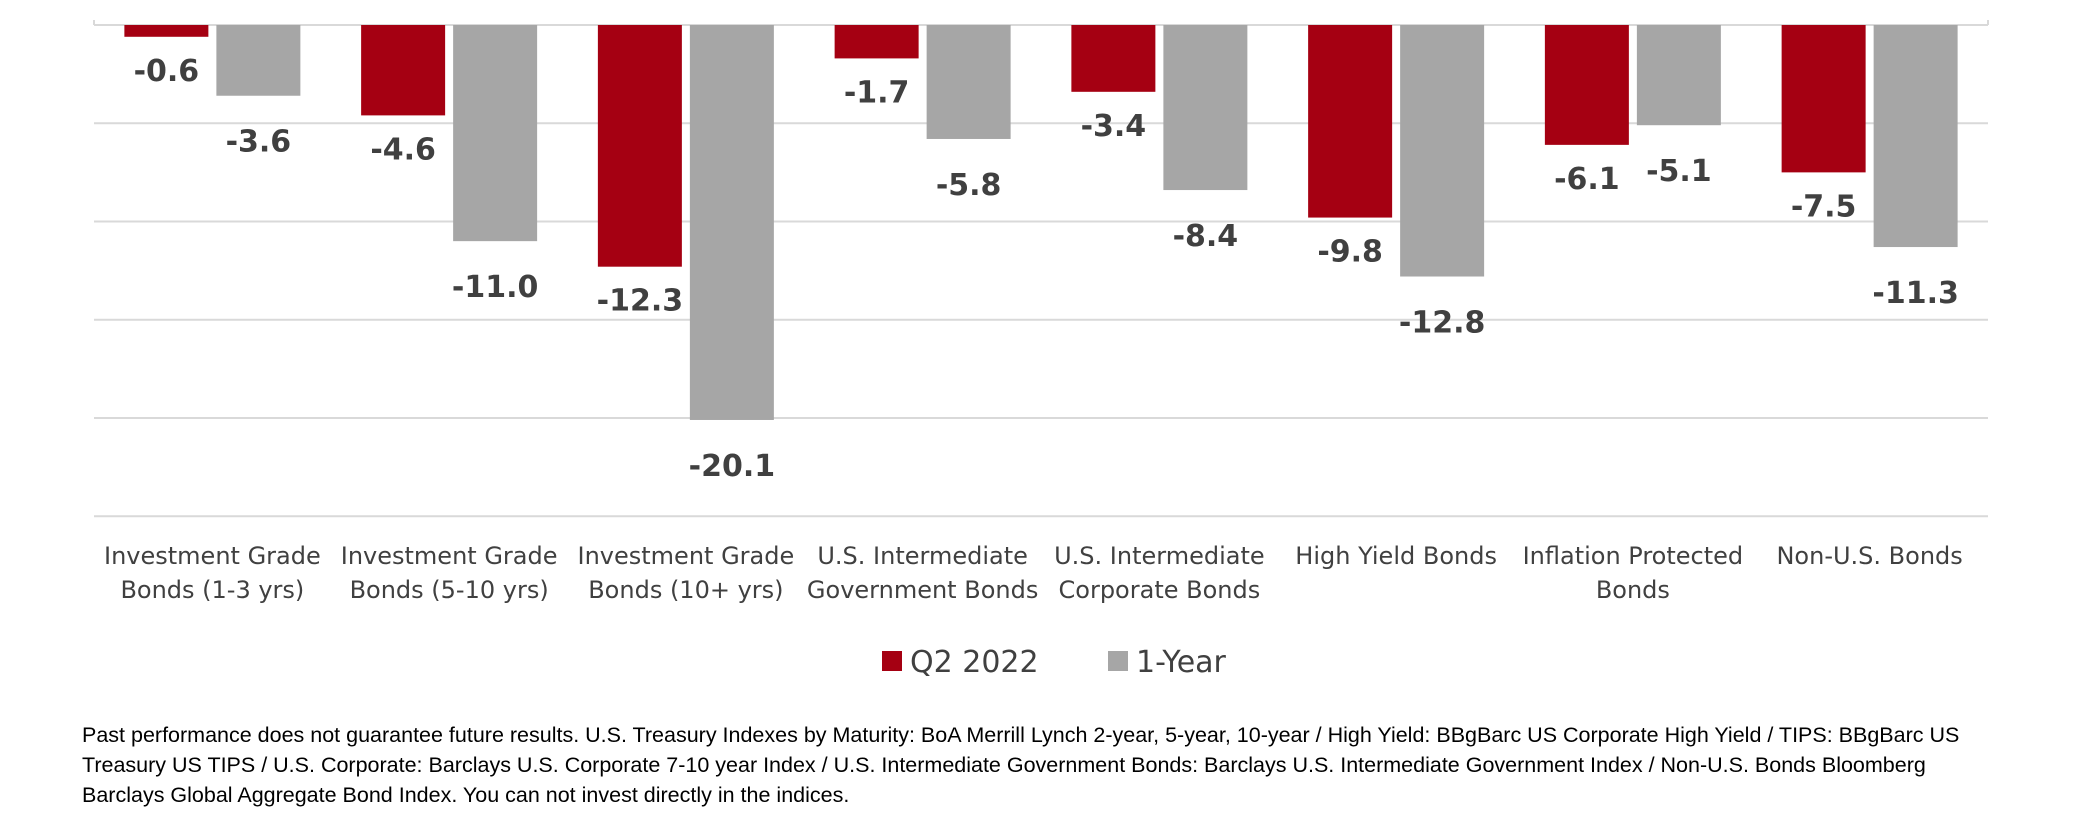 This screenshot has height=832, width=2074. What do you see at coordinates (259, 142) in the screenshot?
I see `data-label: -3.6` at bounding box center [259, 142].